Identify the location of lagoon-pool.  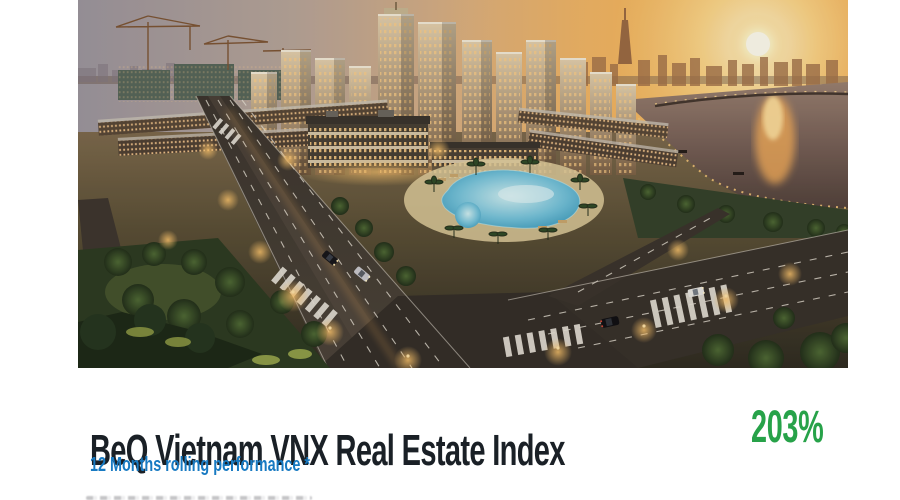
(504, 199).